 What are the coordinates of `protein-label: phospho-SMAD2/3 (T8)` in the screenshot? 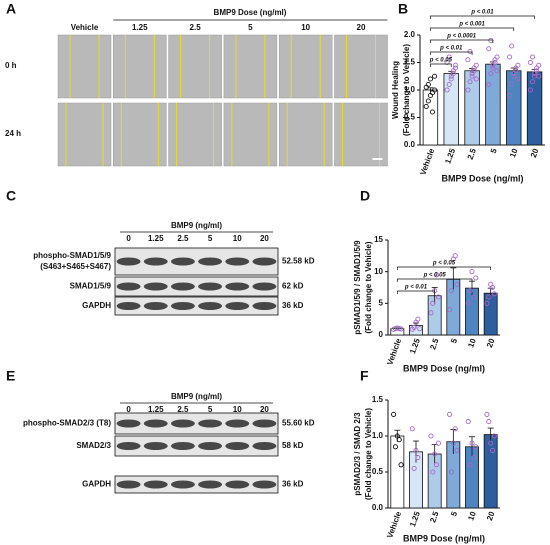 It's located at (67, 423).